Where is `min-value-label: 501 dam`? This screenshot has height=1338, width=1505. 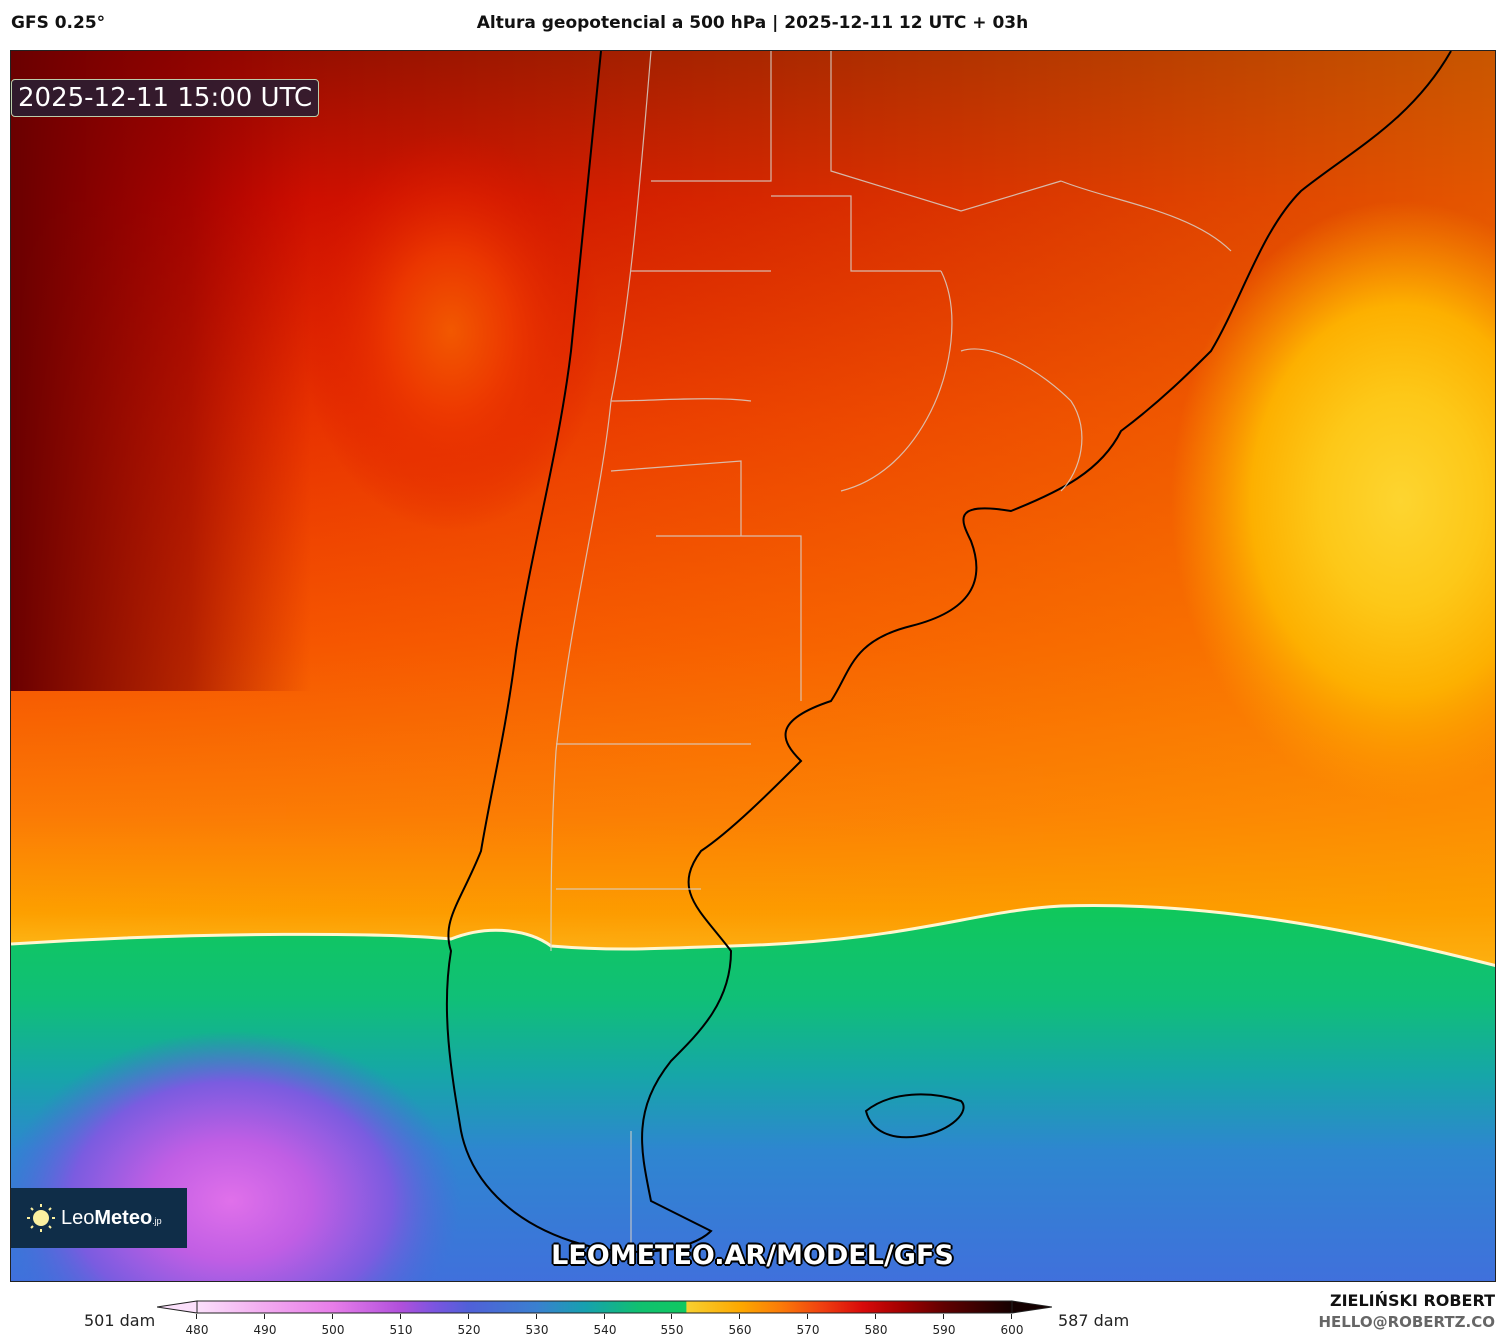 min-value-label: 501 dam is located at coordinates (120, 1320).